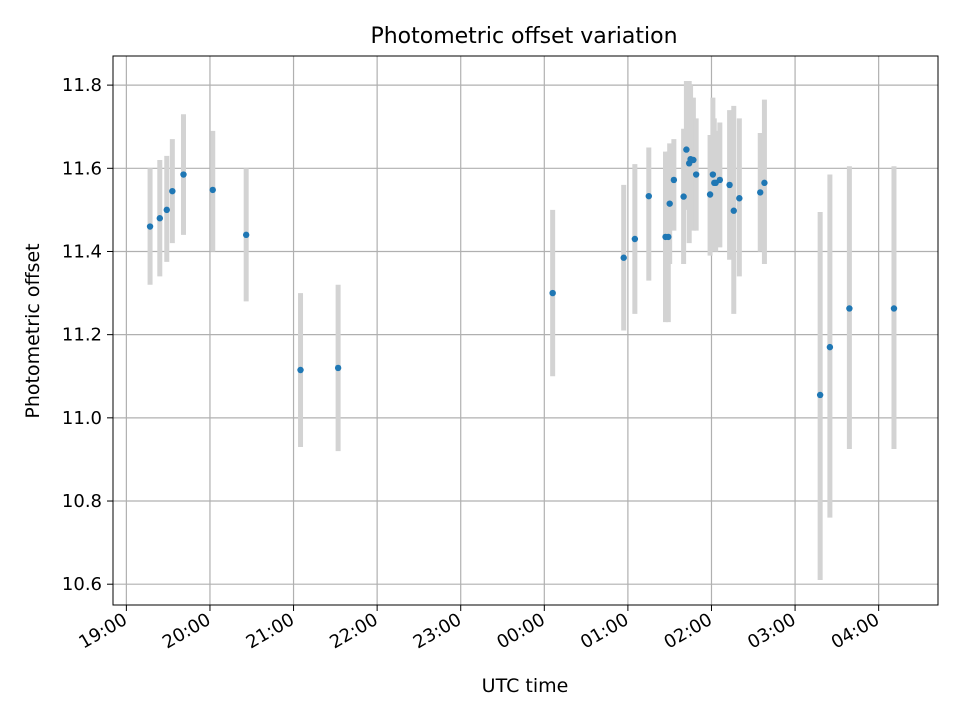 This screenshot has width=960, height=724. What do you see at coordinates (33, 330) in the screenshot?
I see `y-axis-label: Photometric offset` at bounding box center [33, 330].